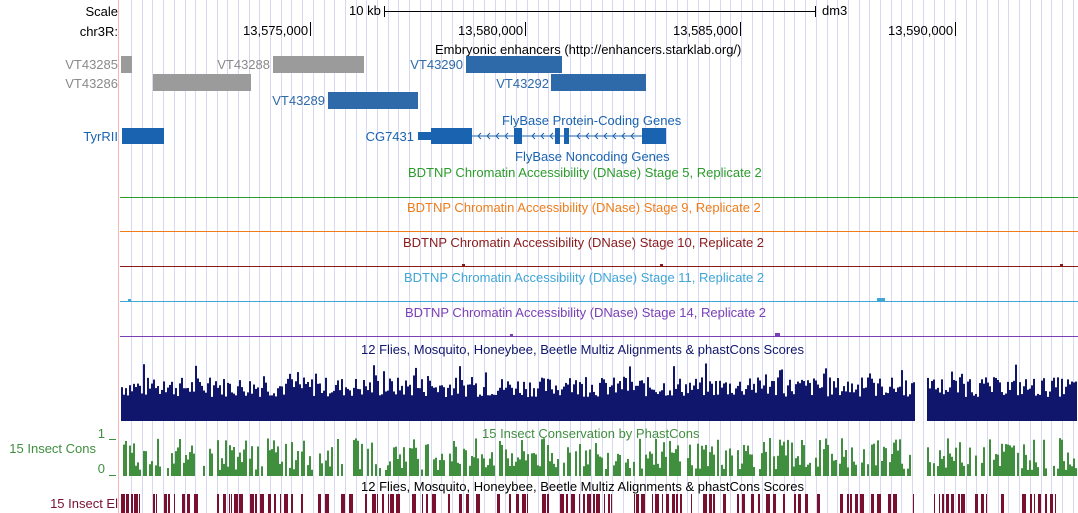 The image size is (1078, 513). What do you see at coordinates (389, 136) in the screenshot?
I see `gene-label: CG7431` at bounding box center [389, 136].